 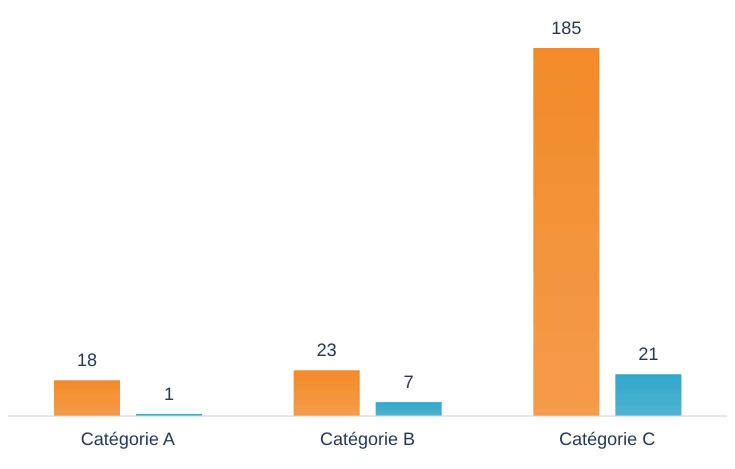 What do you see at coordinates (127, 438) in the screenshot?
I see `x-tick-label: Catégorie A` at bounding box center [127, 438].